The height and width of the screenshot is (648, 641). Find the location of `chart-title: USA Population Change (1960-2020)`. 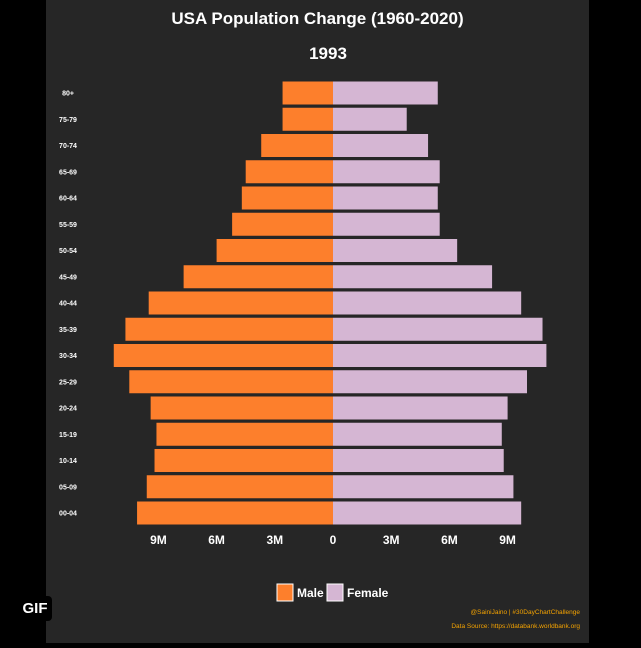

chart-title: USA Population Change (1960-2020) is located at coordinates (317, 18).